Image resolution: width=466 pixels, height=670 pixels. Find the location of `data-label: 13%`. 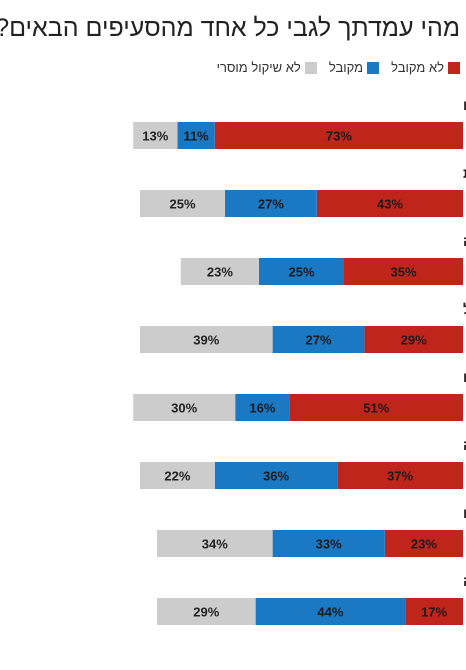

data-label: 13% is located at coordinates (155, 136).